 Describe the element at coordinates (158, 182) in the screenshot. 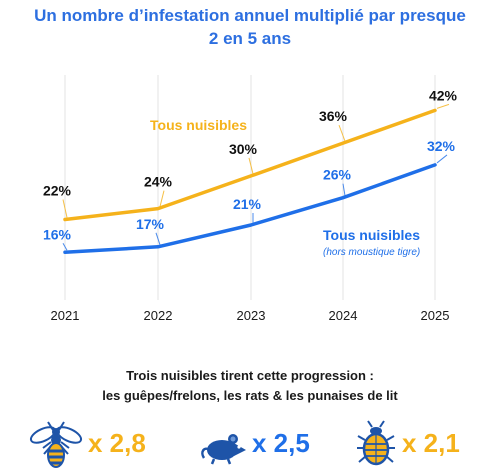

I see `data-label-0-1: 24%` at that location.